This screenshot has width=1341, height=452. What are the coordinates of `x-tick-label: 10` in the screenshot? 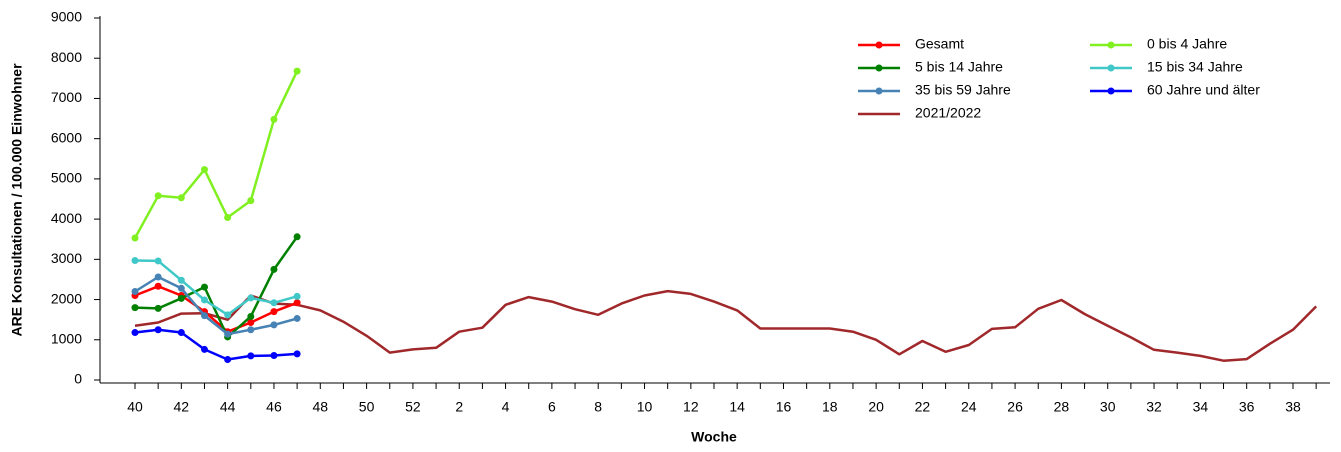 It's located at (645, 407).